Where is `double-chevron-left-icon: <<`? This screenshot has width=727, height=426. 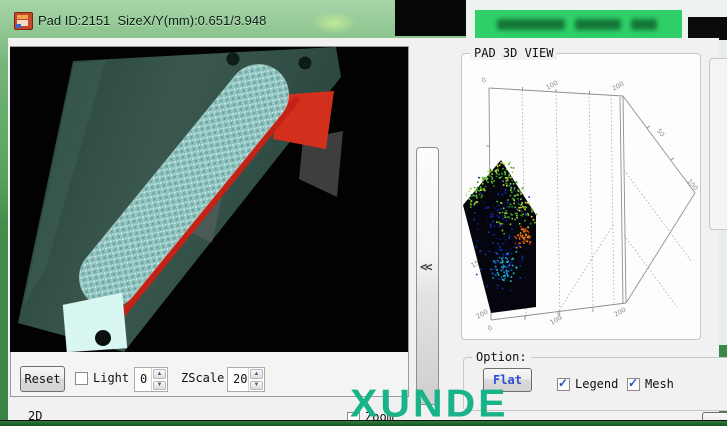
double-chevron-left-icon: << is located at coordinates (426, 267).